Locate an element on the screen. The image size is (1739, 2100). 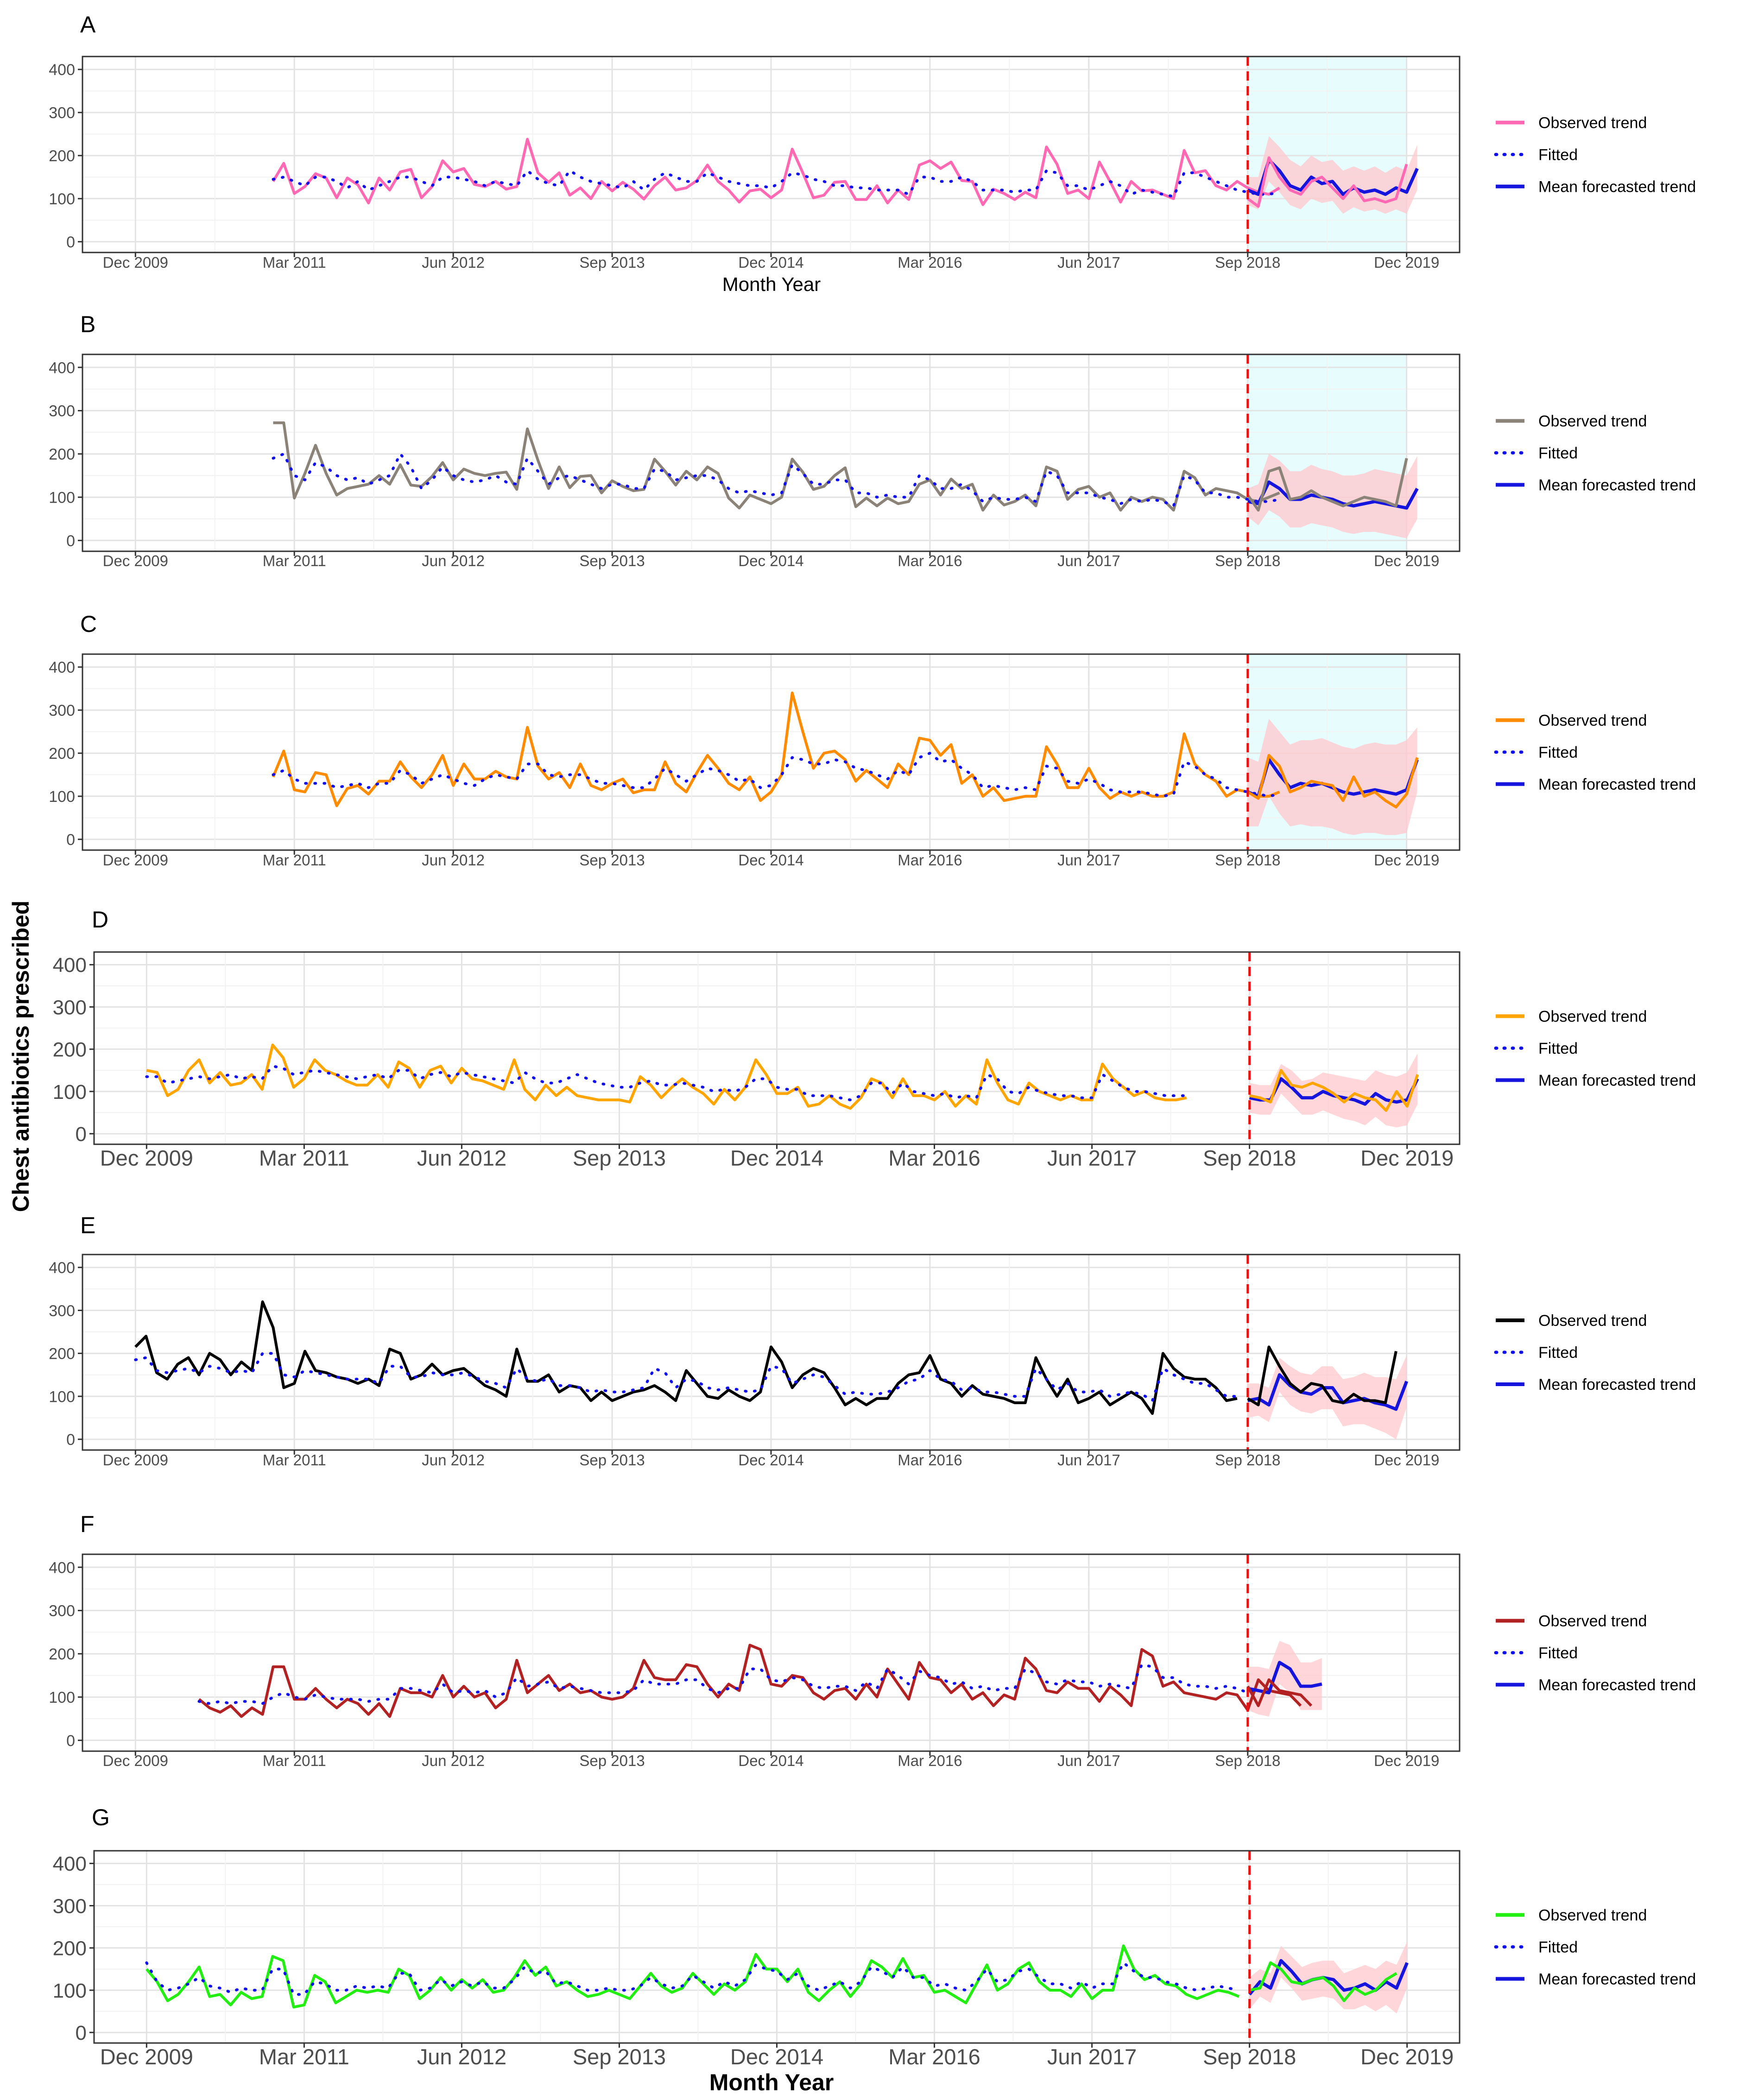
panel-label: B is located at coordinates (87, 324).